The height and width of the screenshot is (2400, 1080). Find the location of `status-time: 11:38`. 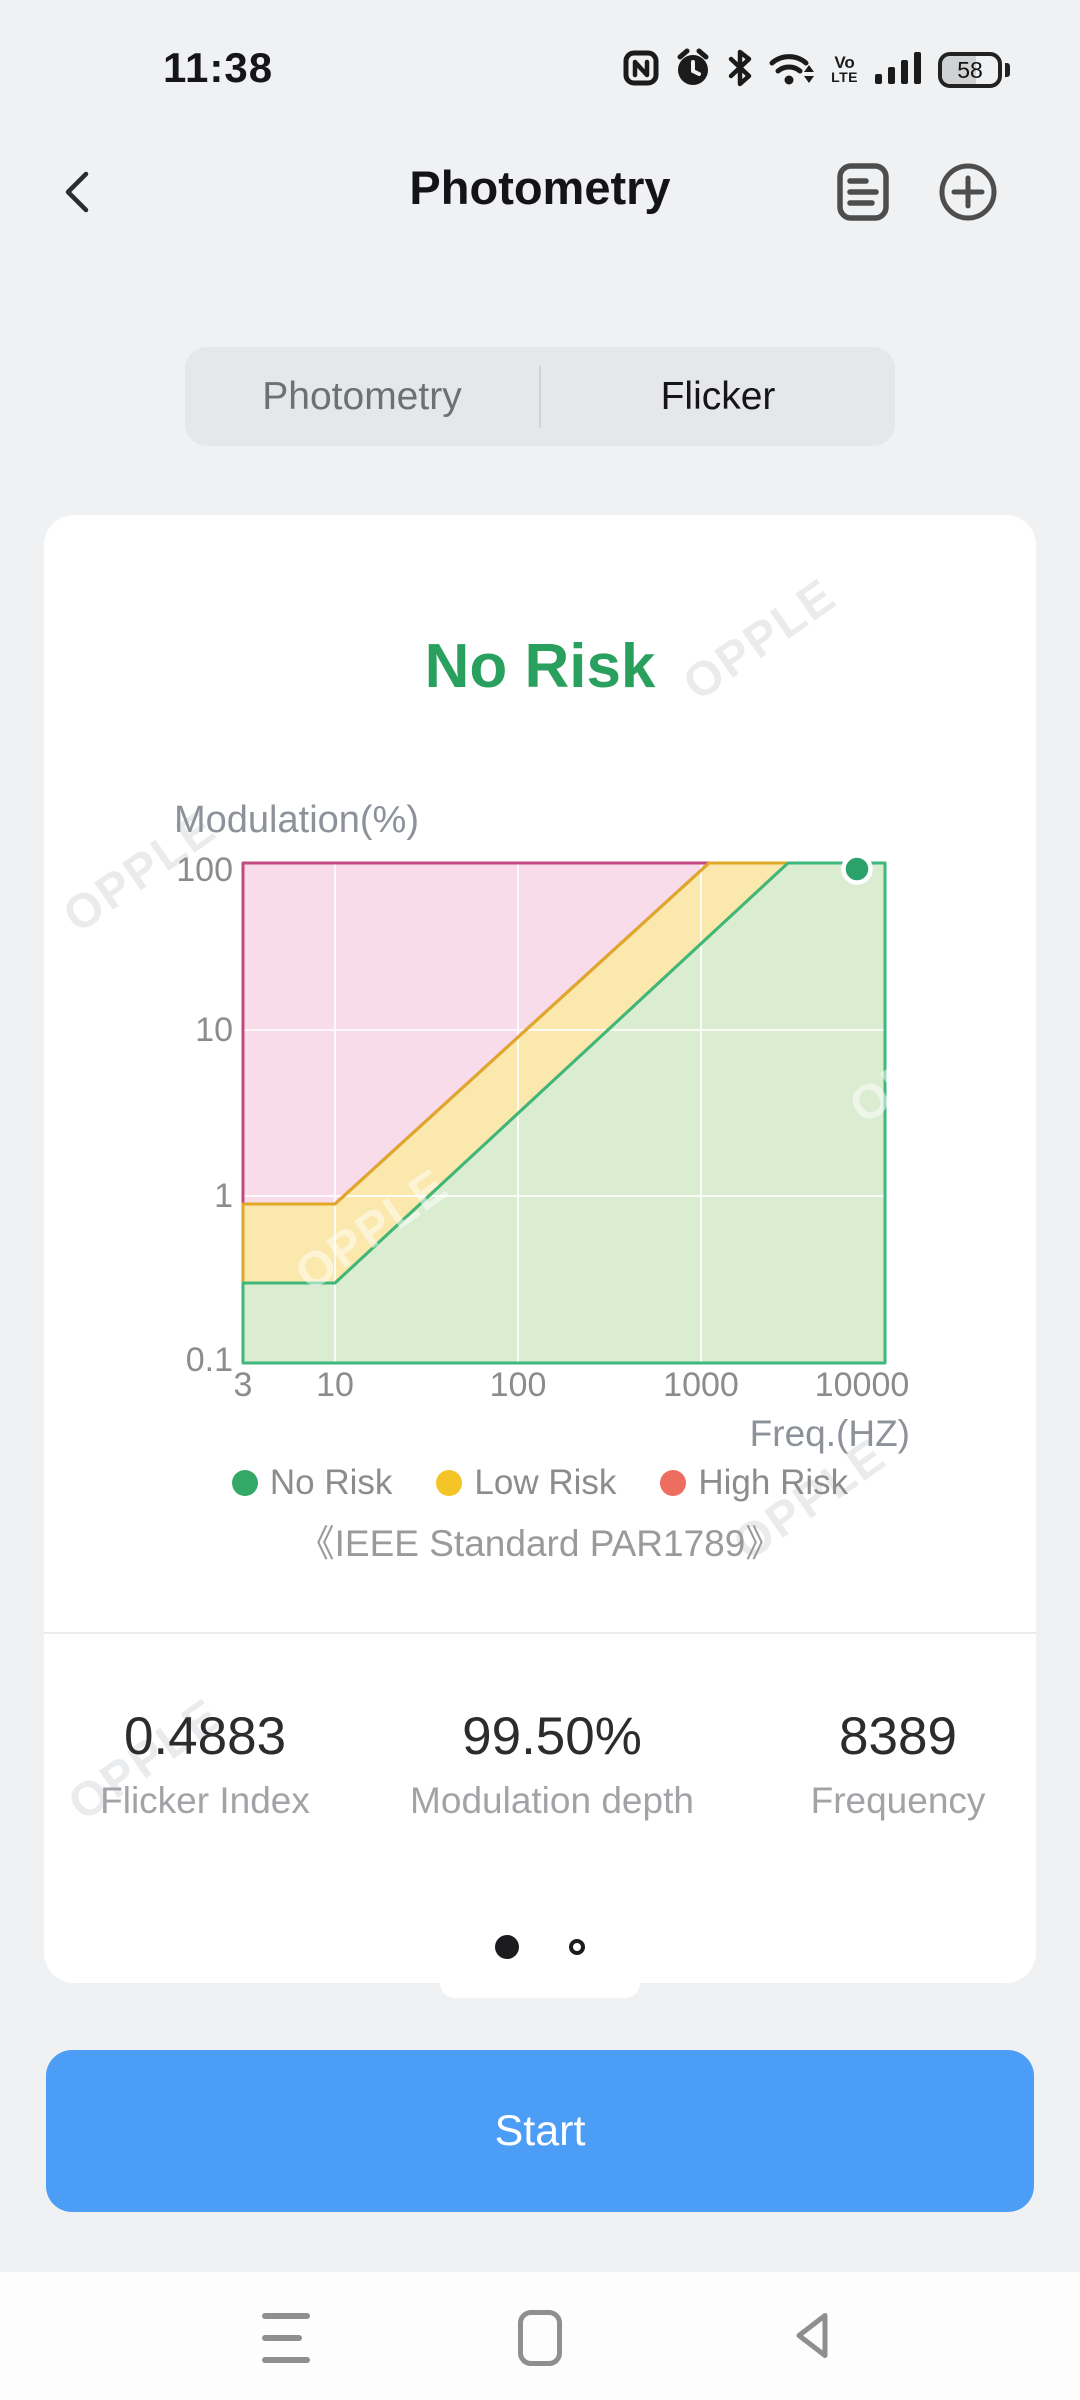

status-time: 11:38 is located at coordinates (218, 67).